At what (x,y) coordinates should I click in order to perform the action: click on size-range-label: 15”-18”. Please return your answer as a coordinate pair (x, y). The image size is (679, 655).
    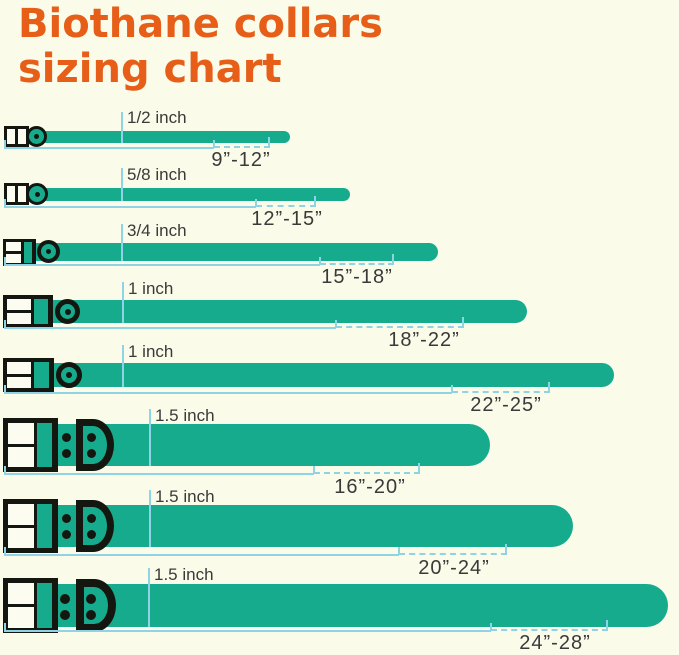
    Looking at the image, I should click on (357, 277).